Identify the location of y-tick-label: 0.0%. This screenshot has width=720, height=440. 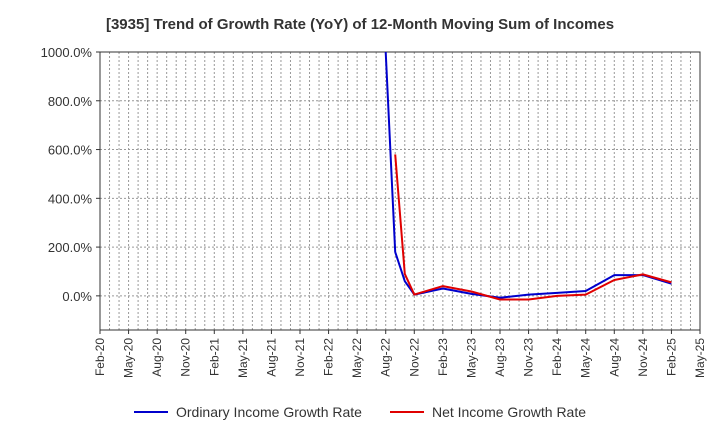
(77, 296).